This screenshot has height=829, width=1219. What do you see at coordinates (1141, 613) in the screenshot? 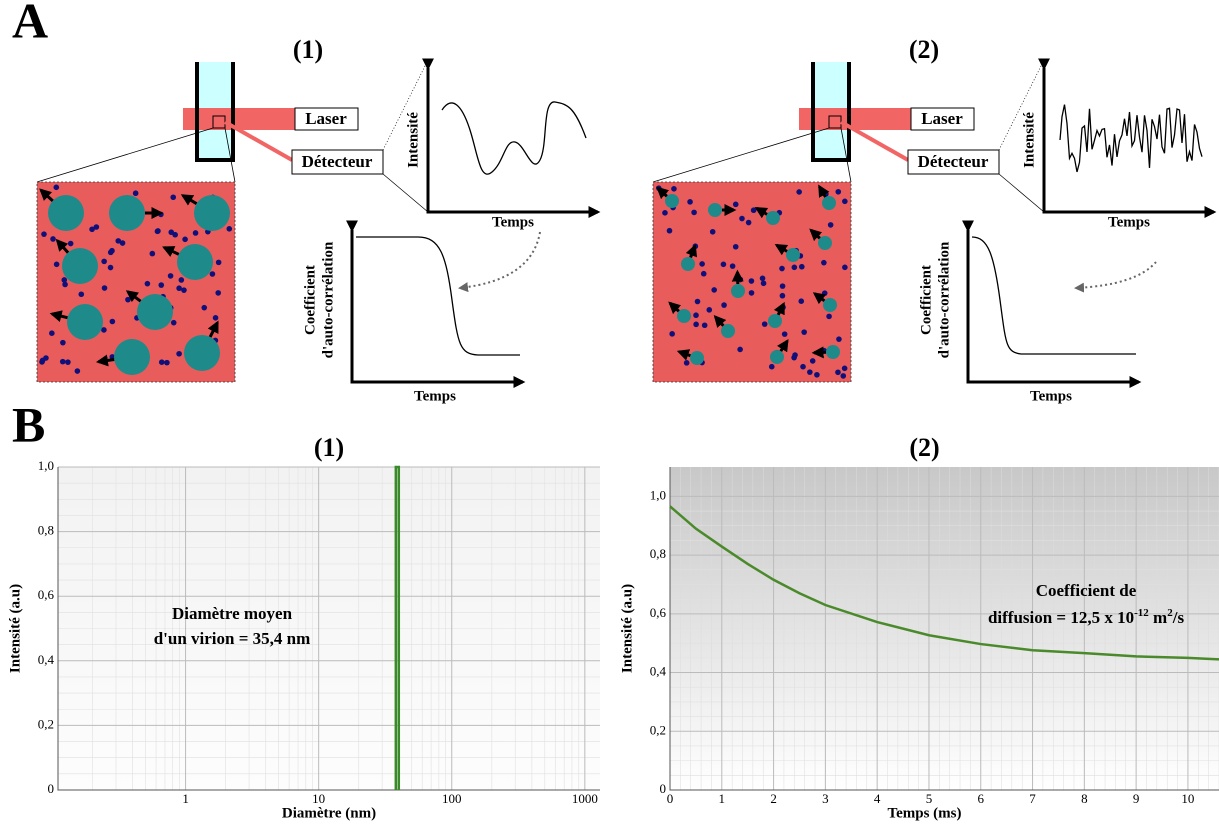
I see `annotation-part: -12` at bounding box center [1141, 613].